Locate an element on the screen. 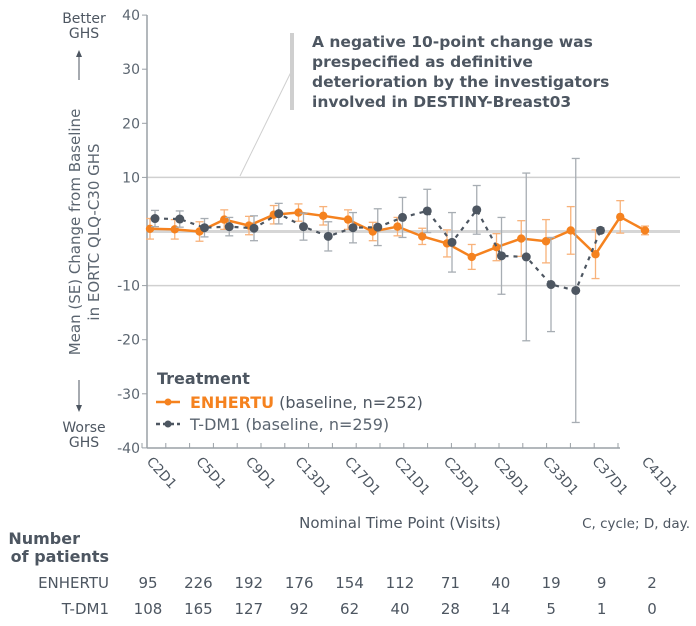 The height and width of the screenshot is (626, 696). up-arrow-icon is located at coordinates (79, 65).